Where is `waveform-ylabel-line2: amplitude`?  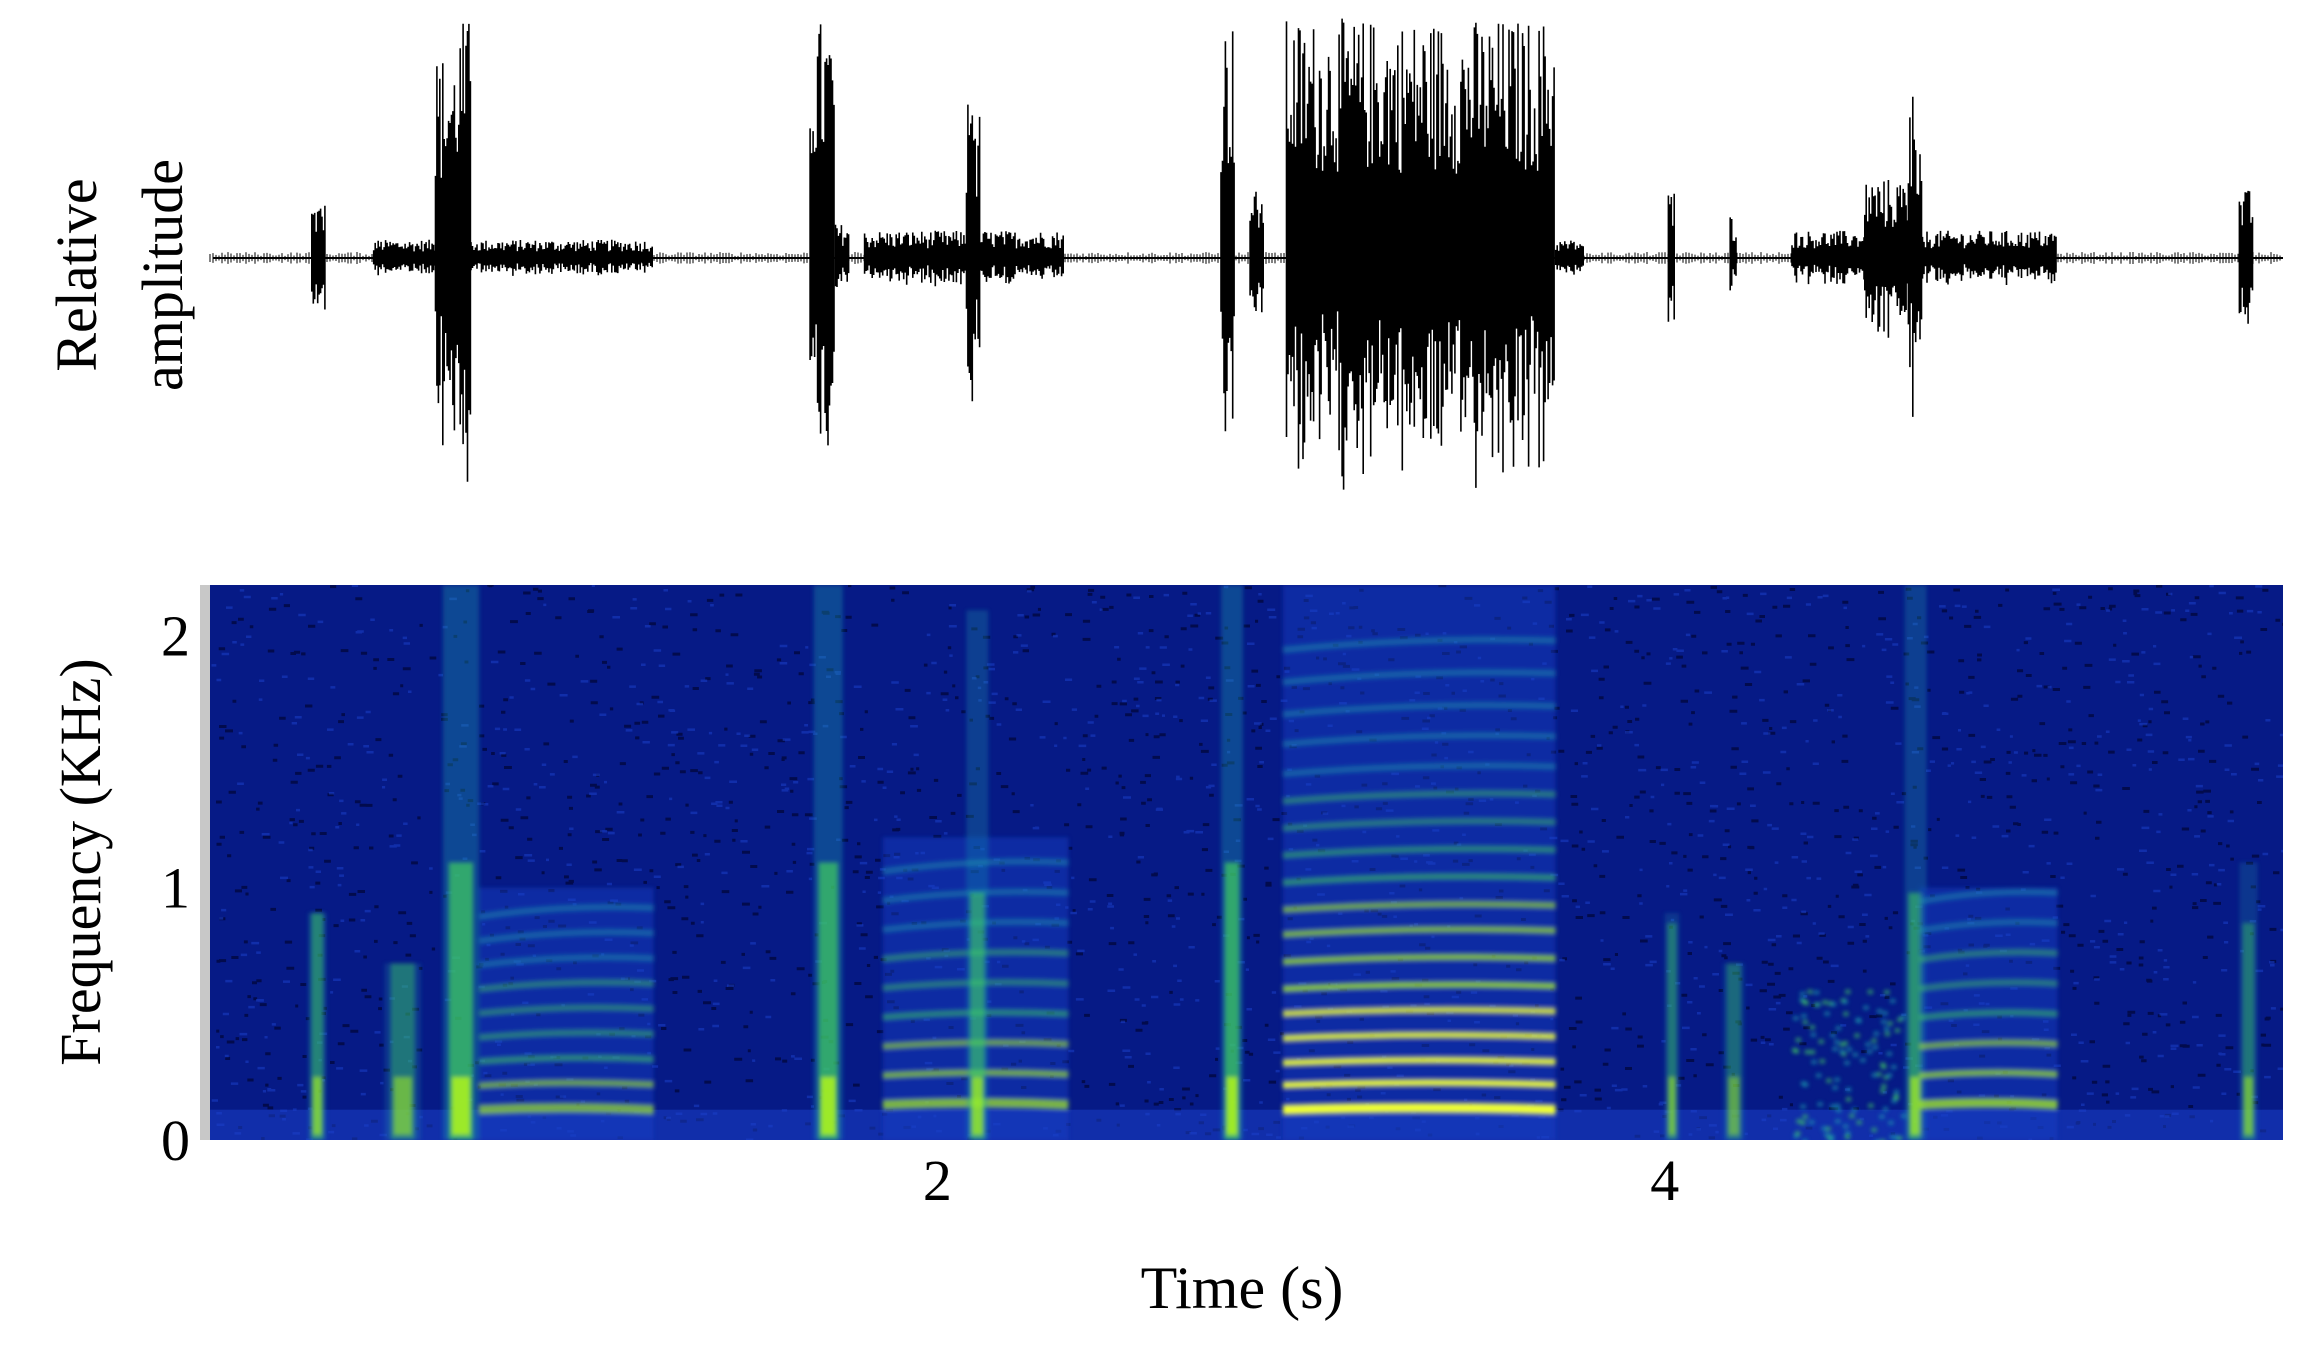 waveform-ylabel-line2: amplitude is located at coordinates (162, 275).